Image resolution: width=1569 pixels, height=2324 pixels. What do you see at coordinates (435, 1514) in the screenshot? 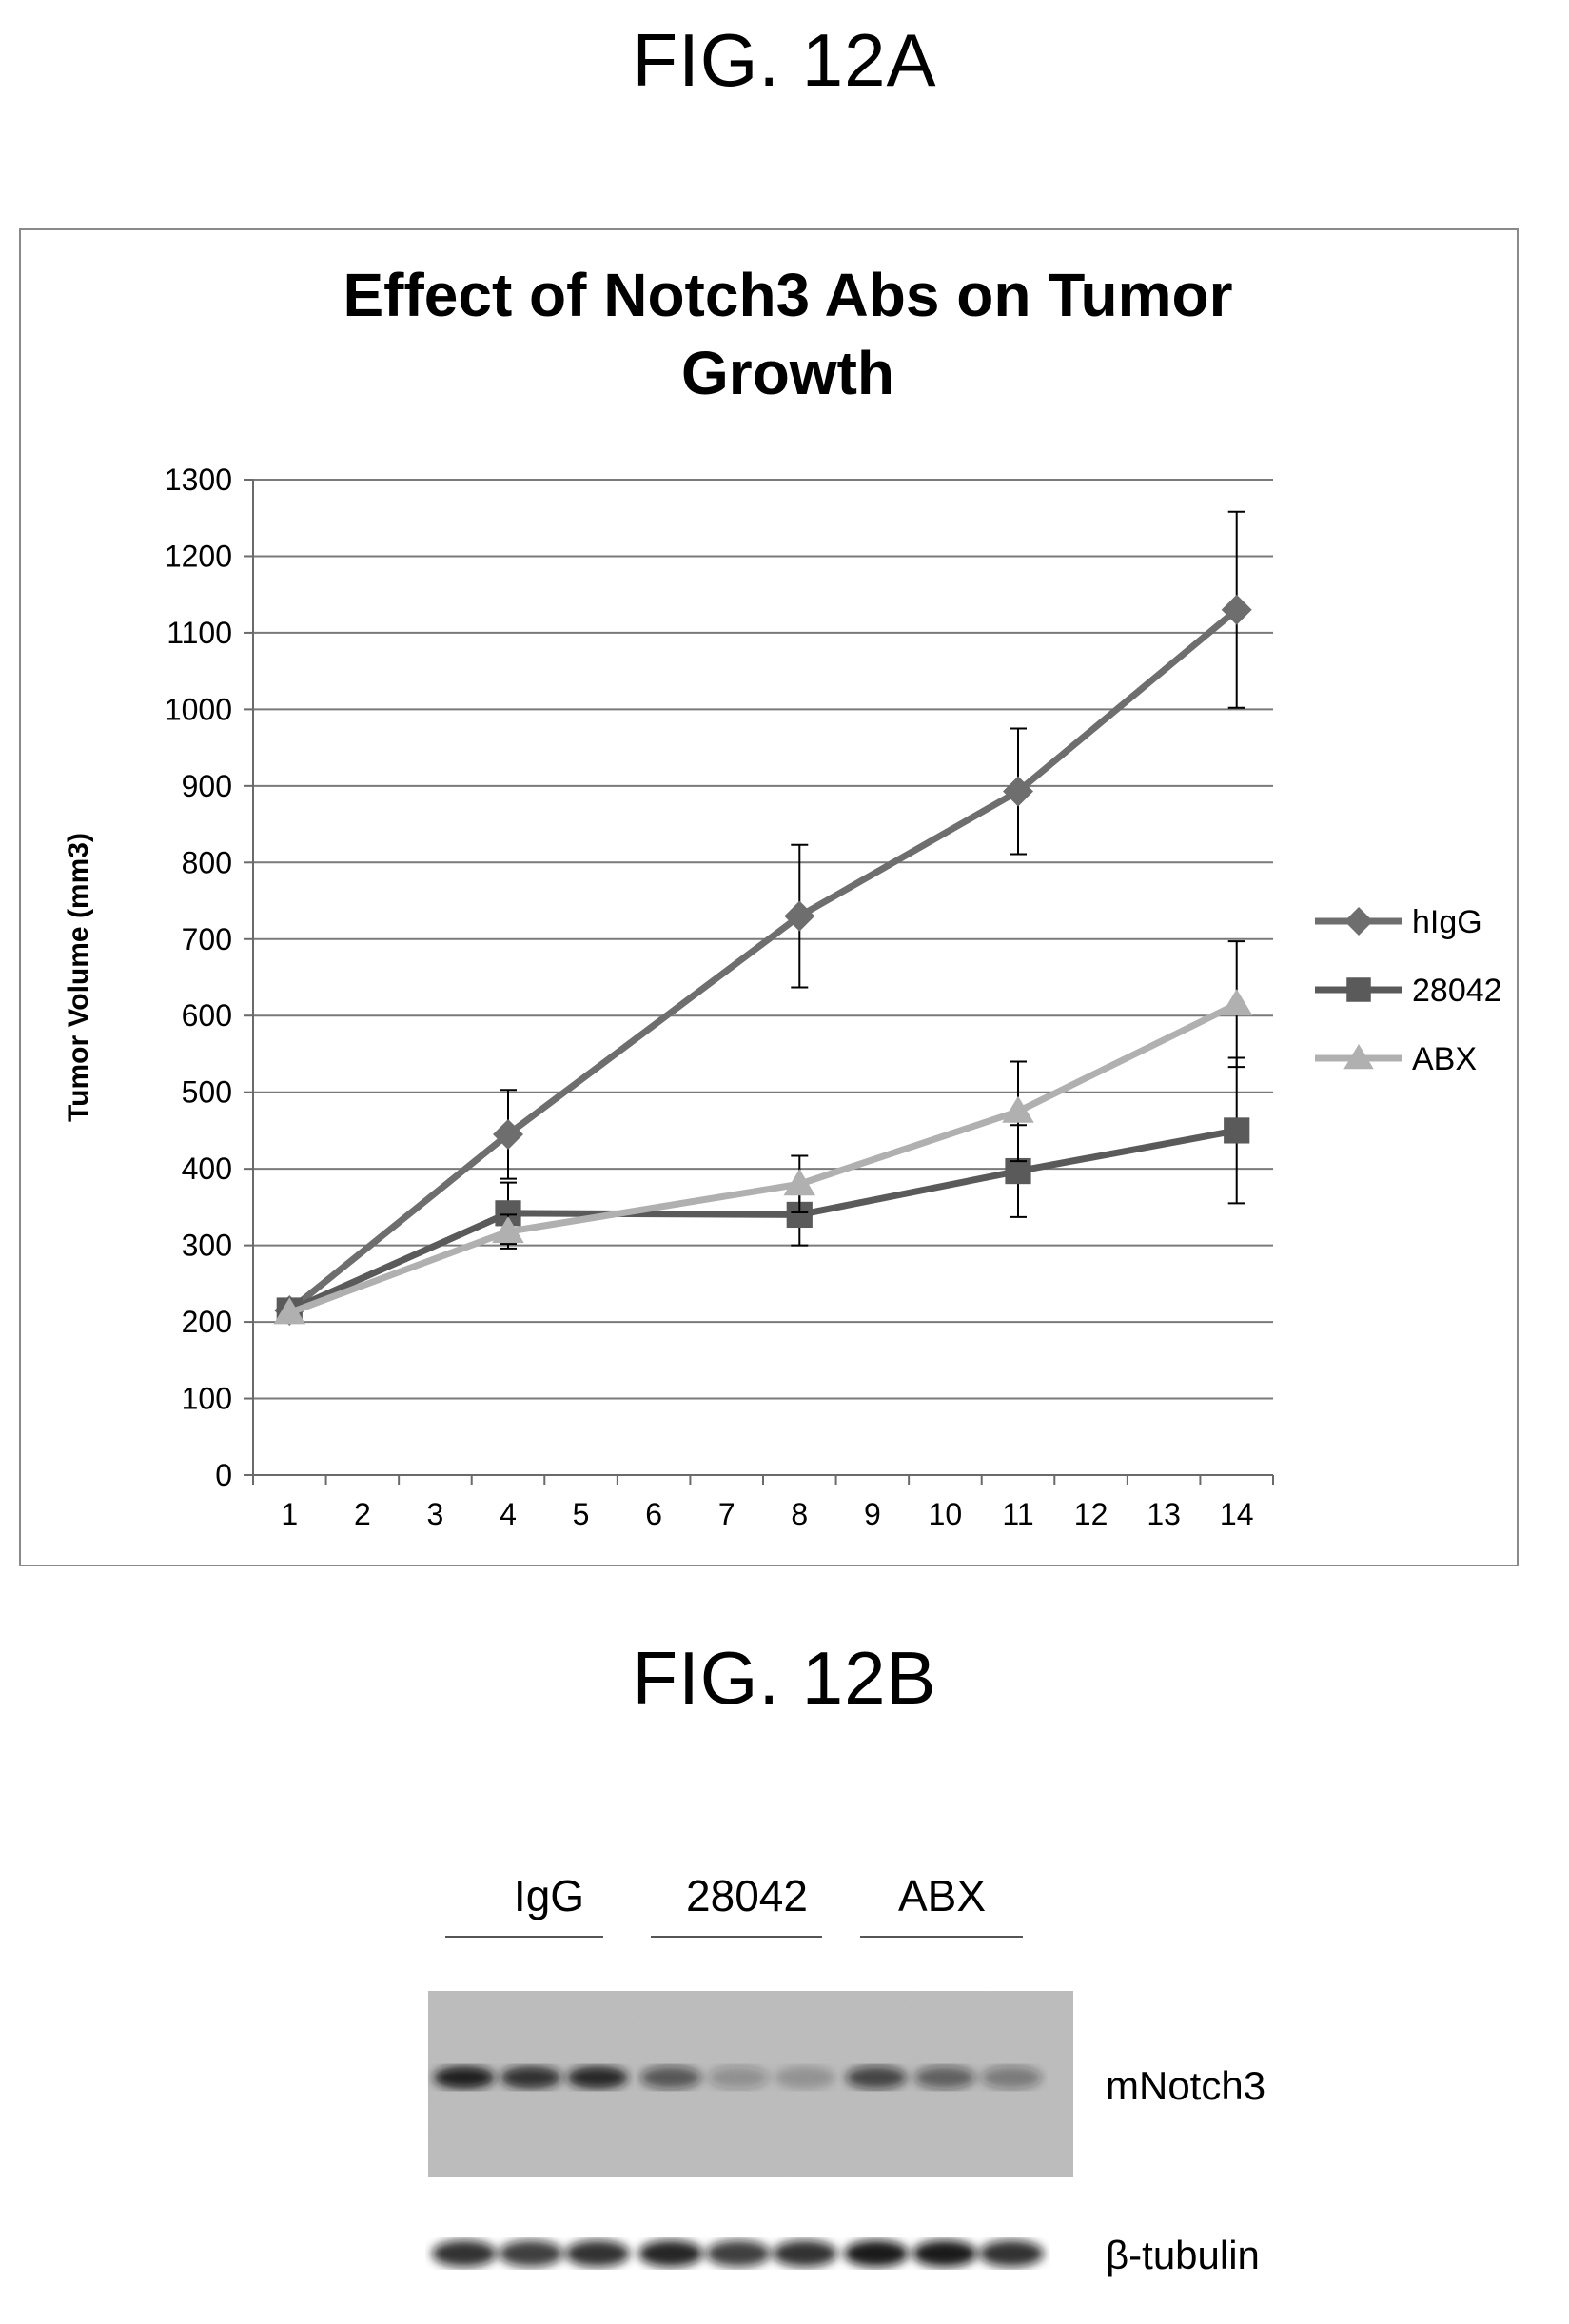
I see `x-tick-label: 3` at bounding box center [435, 1514].